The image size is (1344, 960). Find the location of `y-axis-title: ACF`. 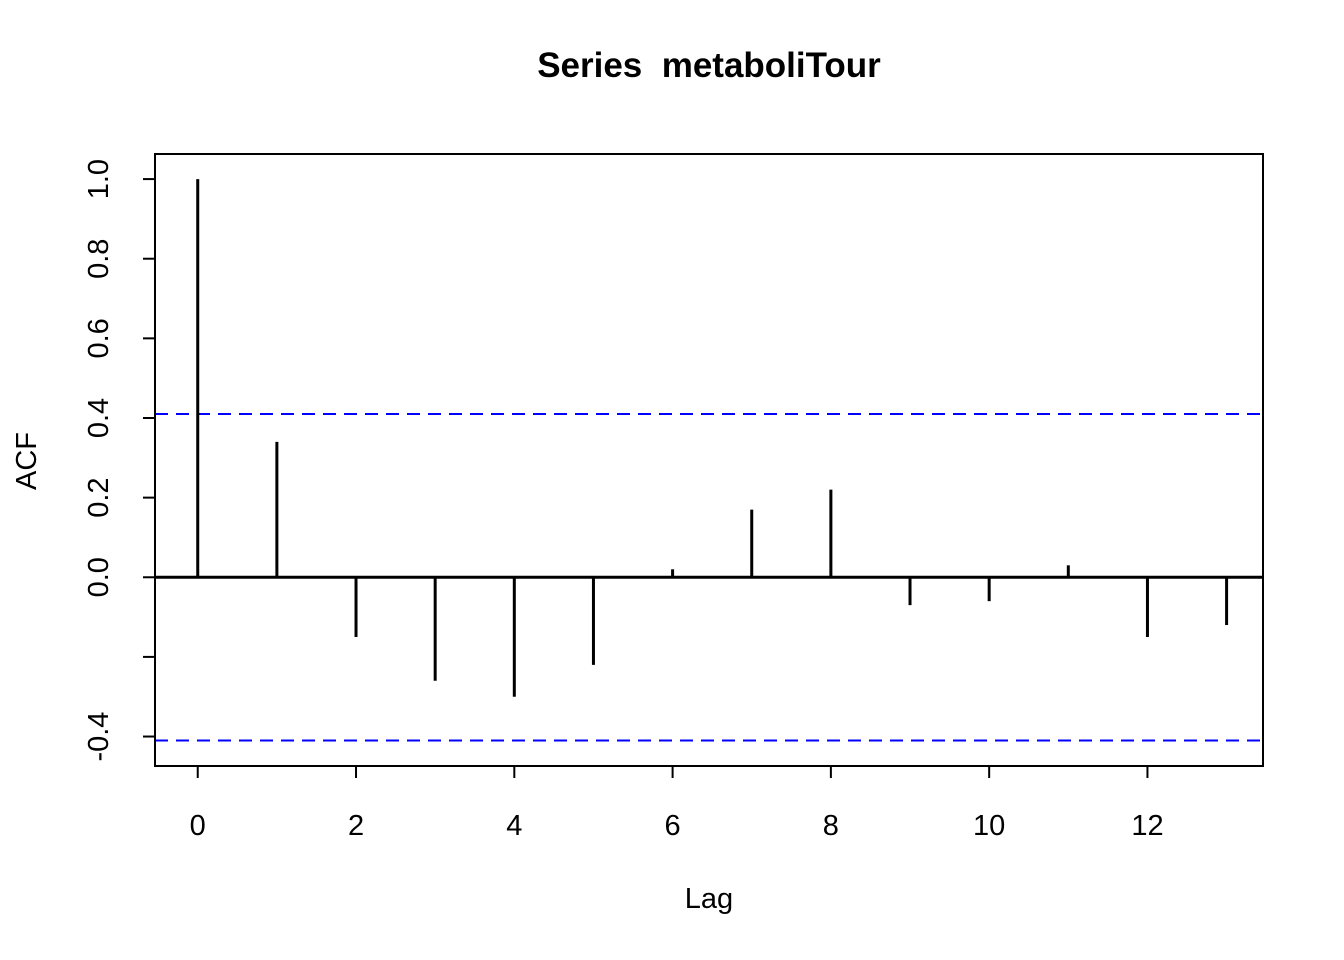

y-axis-title: ACF is located at coordinates (27, 461).